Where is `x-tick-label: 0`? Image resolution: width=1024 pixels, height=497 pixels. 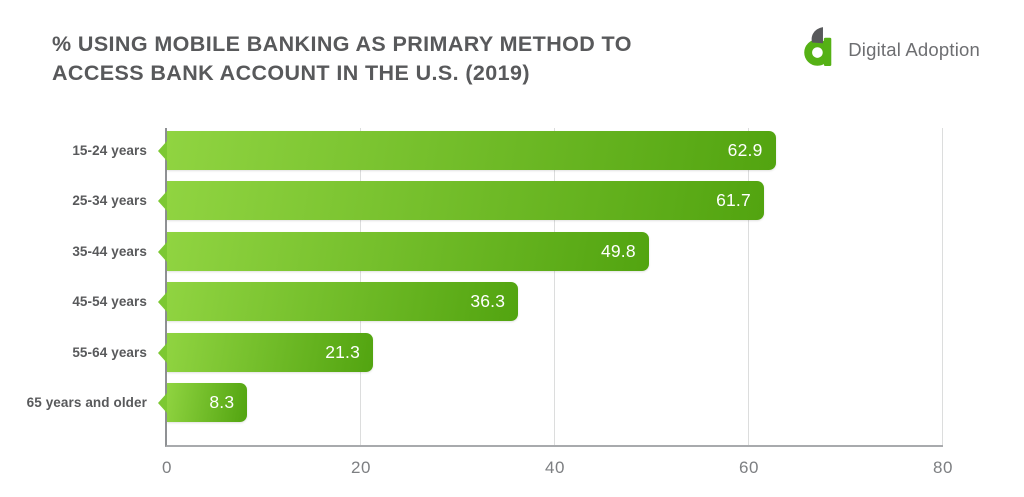 x-tick-label: 0 is located at coordinates (167, 467).